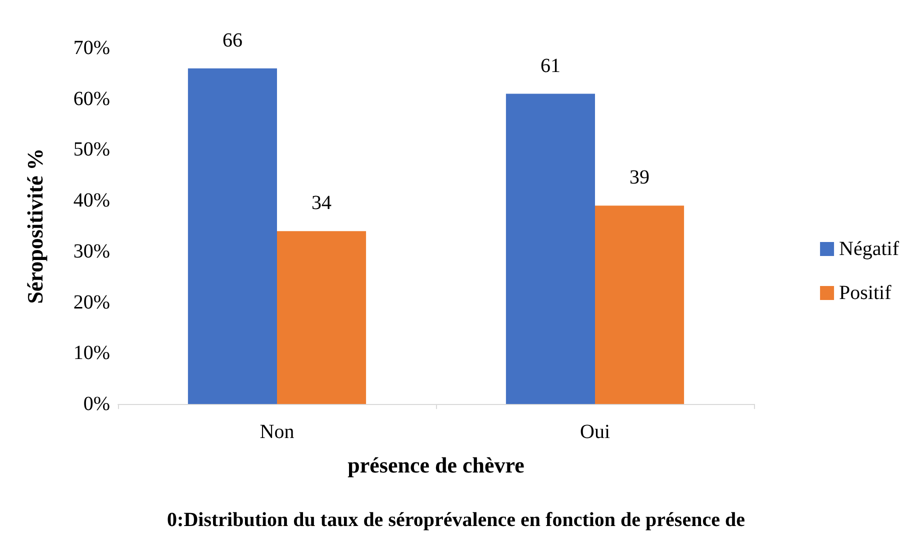  What do you see at coordinates (35, 226) in the screenshot?
I see `y-axis-title: Séropositivité %` at bounding box center [35, 226].